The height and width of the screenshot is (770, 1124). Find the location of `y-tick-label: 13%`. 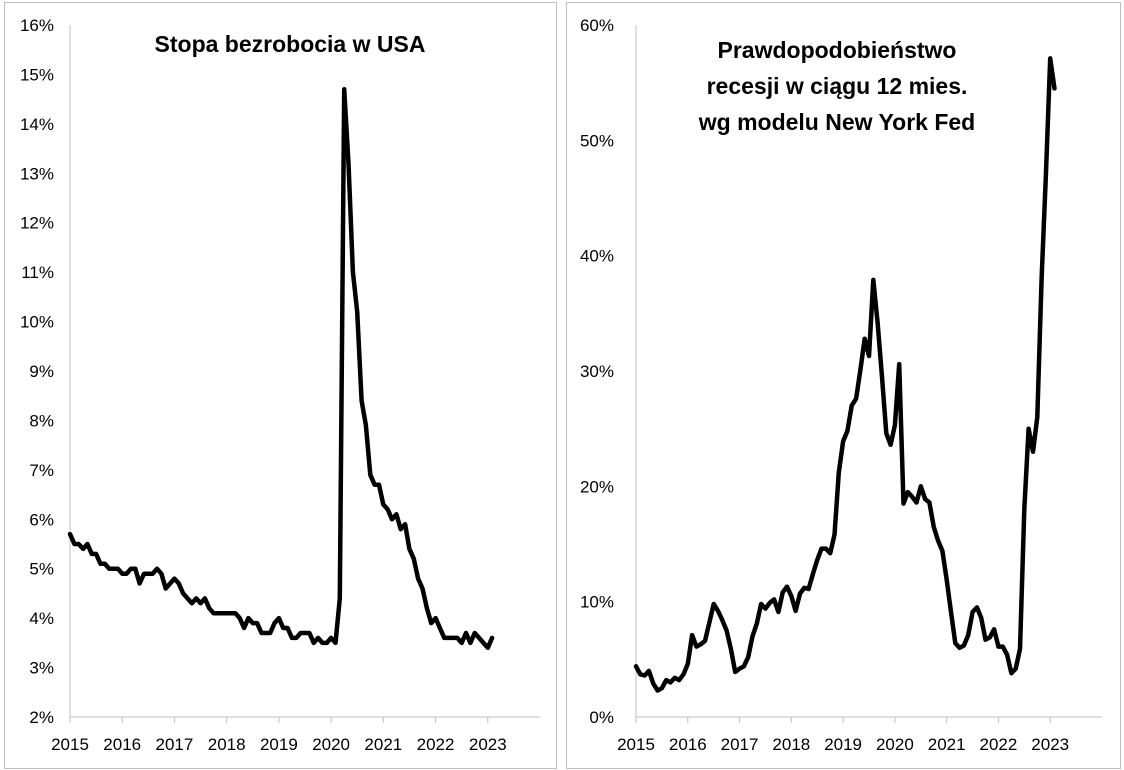

y-tick-label: 13% is located at coordinates (37, 173).